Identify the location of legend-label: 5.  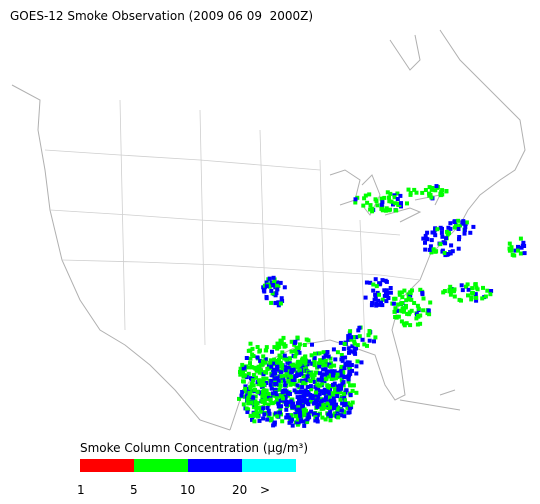
(134, 490).